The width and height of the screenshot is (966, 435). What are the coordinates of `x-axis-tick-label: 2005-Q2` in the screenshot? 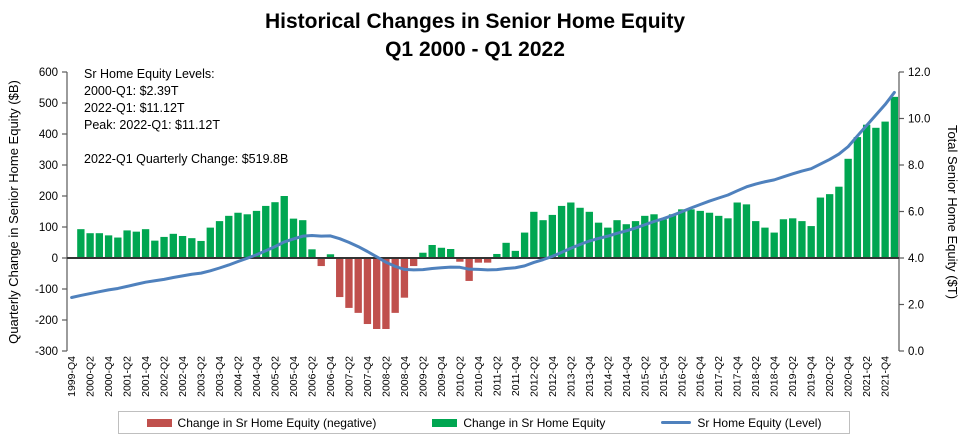 It's located at (276, 376).